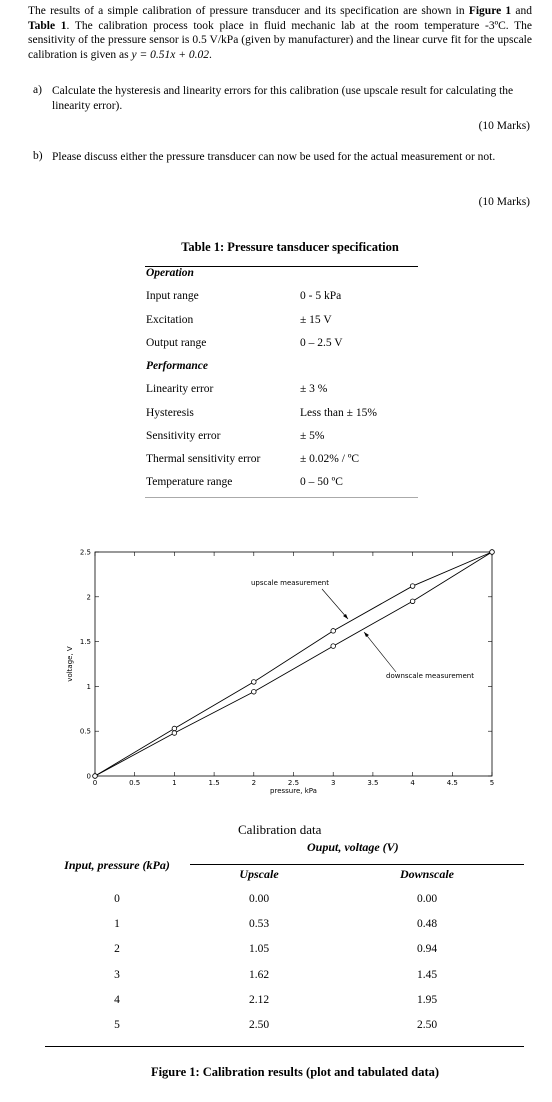 This screenshot has height=1102, width=552. What do you see at coordinates (117, 974) in the screenshot?
I see `cell: 3` at bounding box center [117, 974].